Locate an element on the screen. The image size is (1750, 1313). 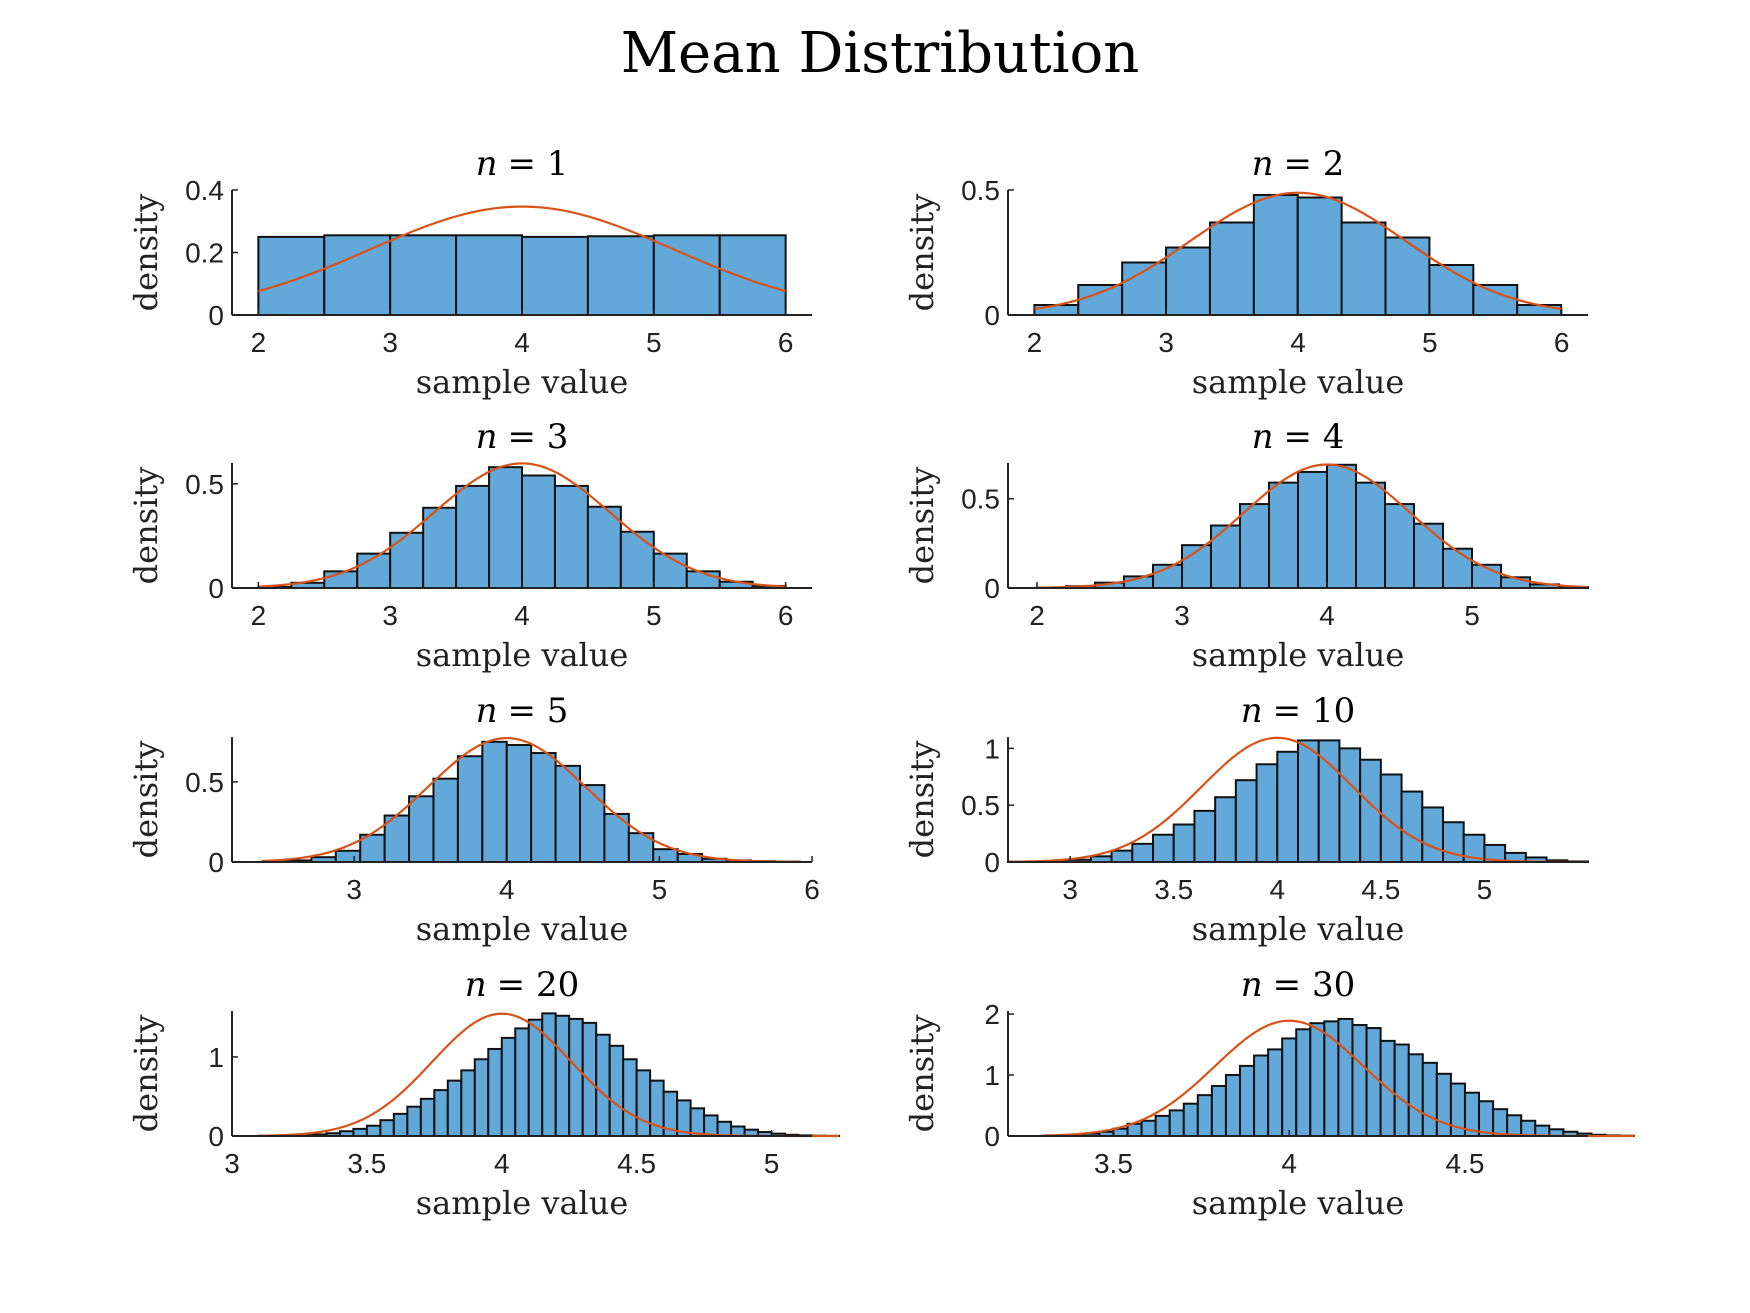
subplot-title: n = 30 is located at coordinates (1298, 985).